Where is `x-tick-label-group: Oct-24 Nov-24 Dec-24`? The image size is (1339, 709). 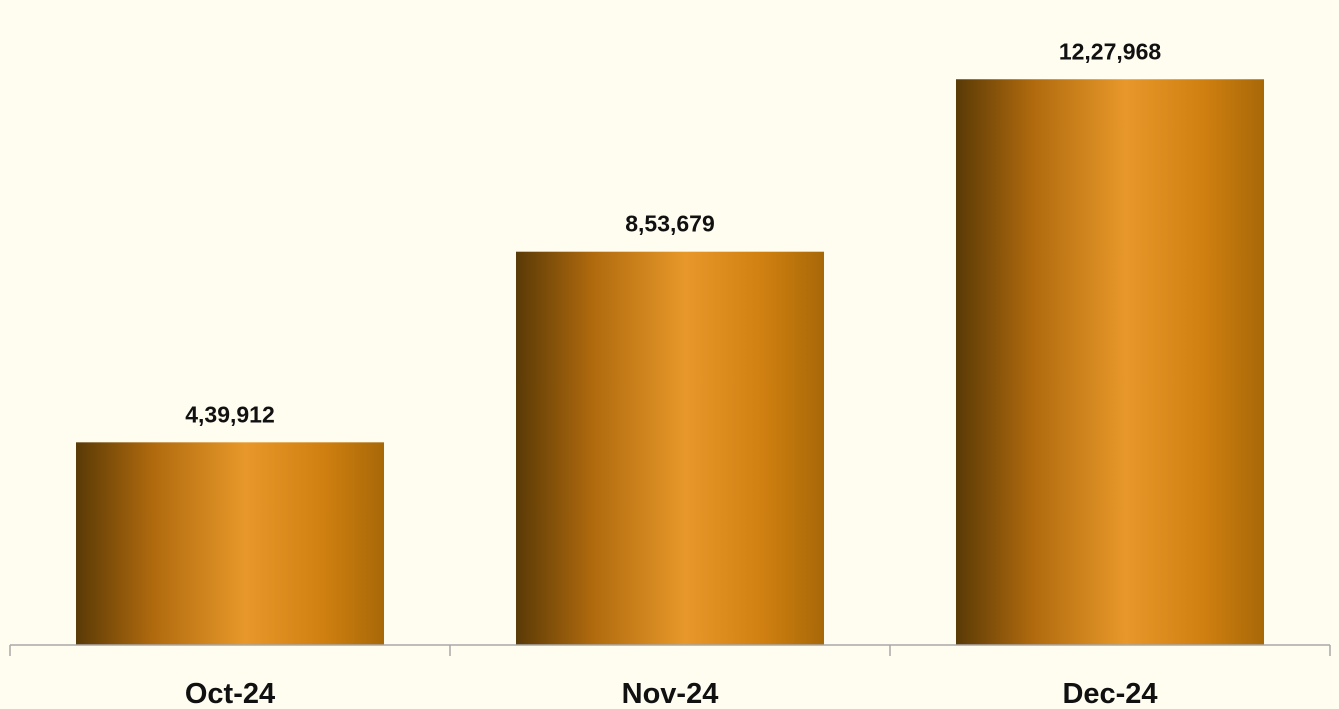
x-tick-label-group: Oct-24 Nov-24 Dec-24 is located at coordinates (671, 693).